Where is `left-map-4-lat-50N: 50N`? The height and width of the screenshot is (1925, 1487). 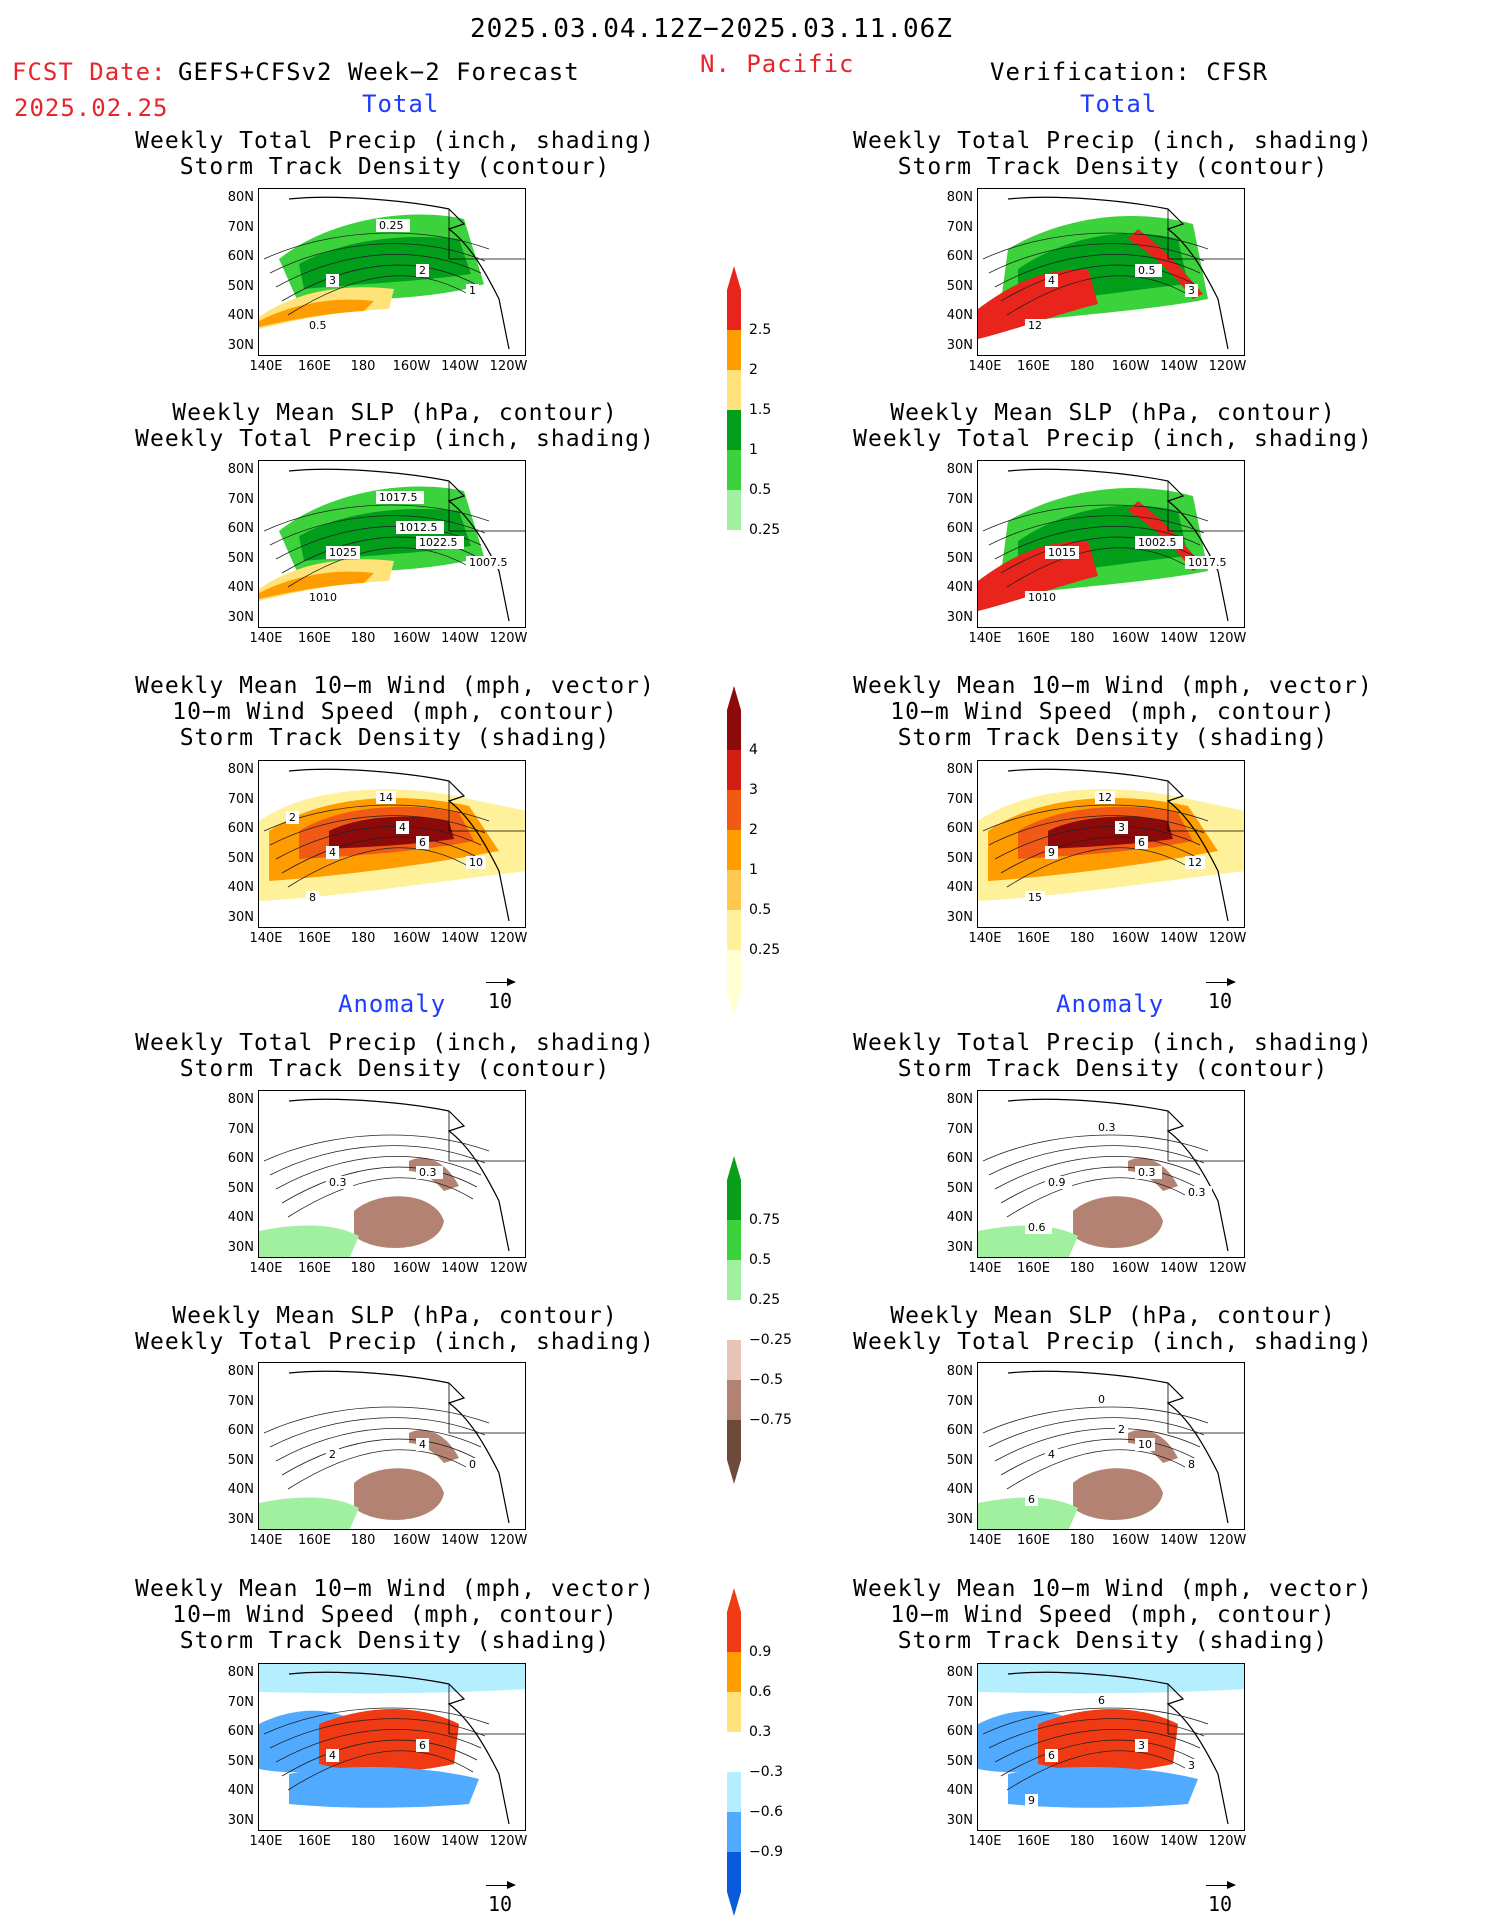
left-map-4-lat-50N: 50N is located at coordinates (240, 1460).